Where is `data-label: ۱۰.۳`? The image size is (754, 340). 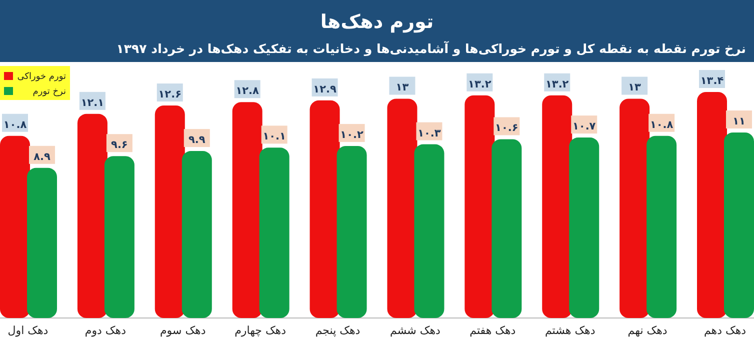
data-label: ۱۰.۳ is located at coordinates (430, 133).